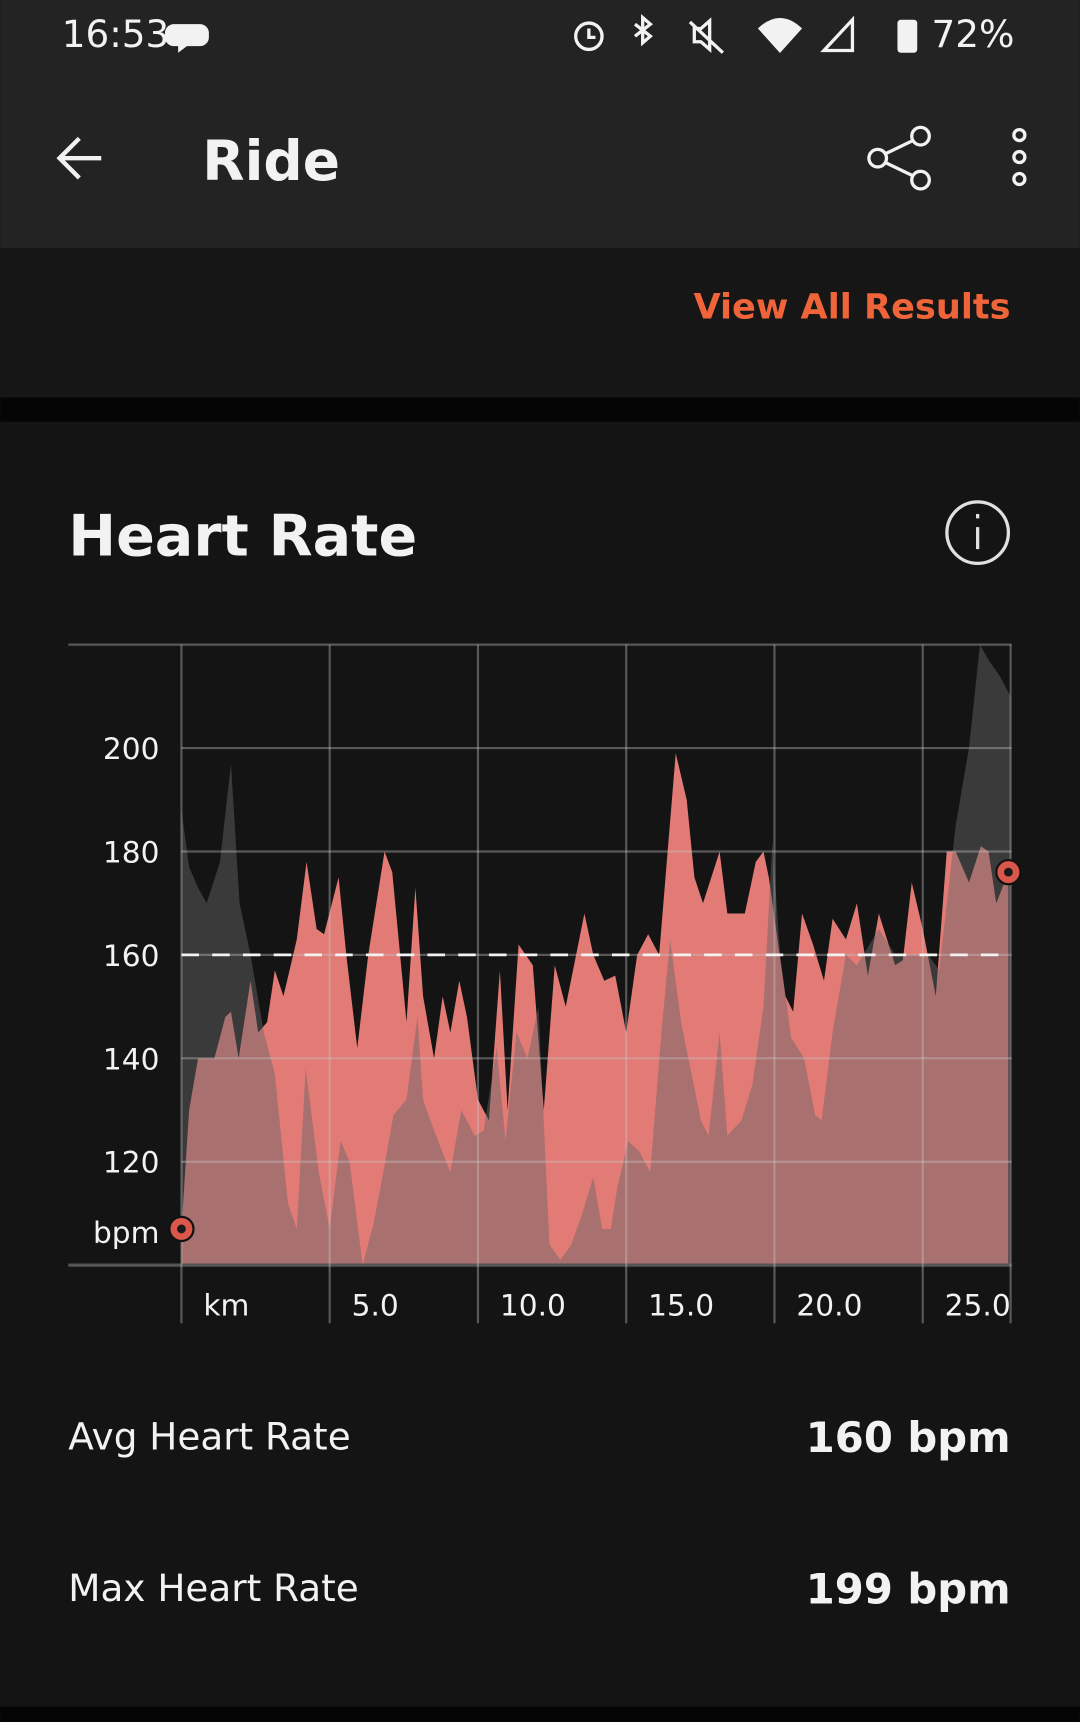 The width and height of the screenshot is (1080, 1722). I want to click on app-title: Ride, so click(271, 161).